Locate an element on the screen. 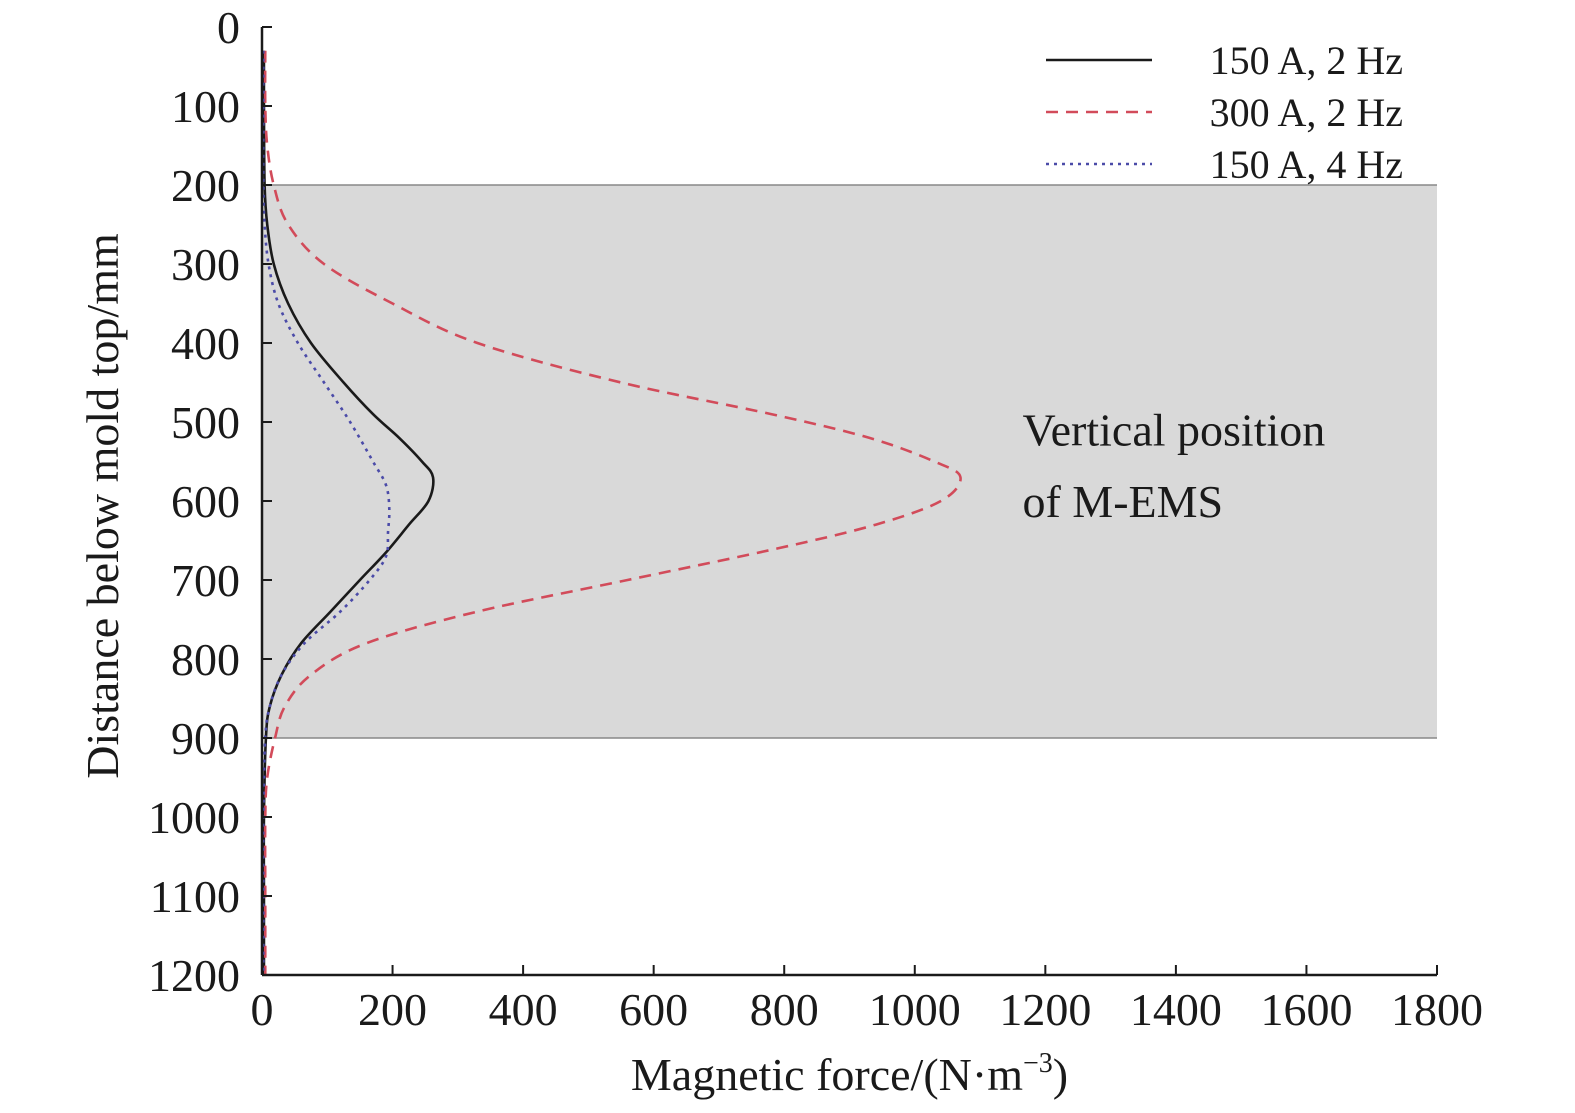 This screenshot has width=1575, height=1113. x-axis-label-main: Magnetic force/(N·m is located at coordinates (827, 1074).